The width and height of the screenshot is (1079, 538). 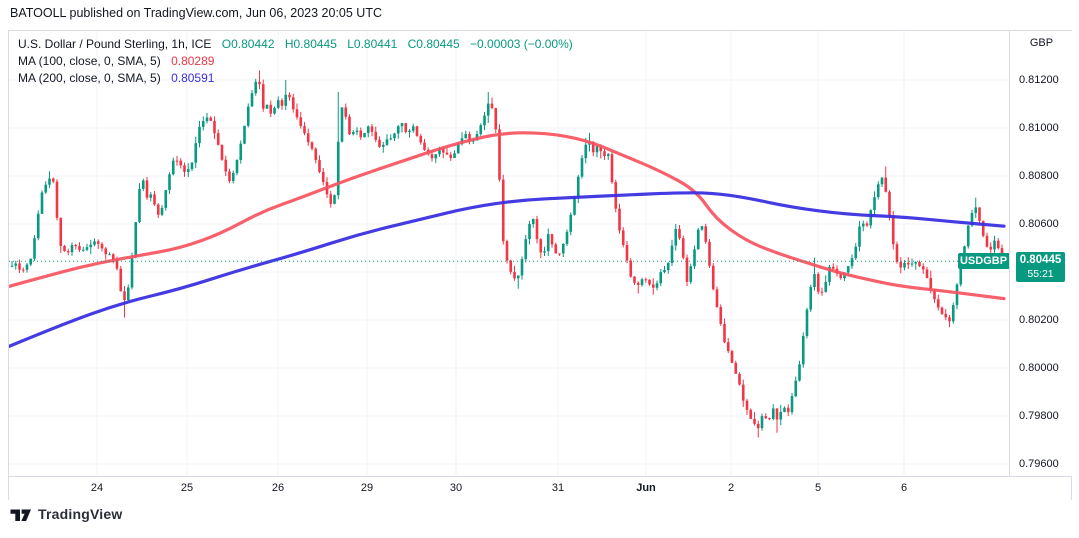 I want to click on date-tick-label: 6, so click(x=904, y=488).